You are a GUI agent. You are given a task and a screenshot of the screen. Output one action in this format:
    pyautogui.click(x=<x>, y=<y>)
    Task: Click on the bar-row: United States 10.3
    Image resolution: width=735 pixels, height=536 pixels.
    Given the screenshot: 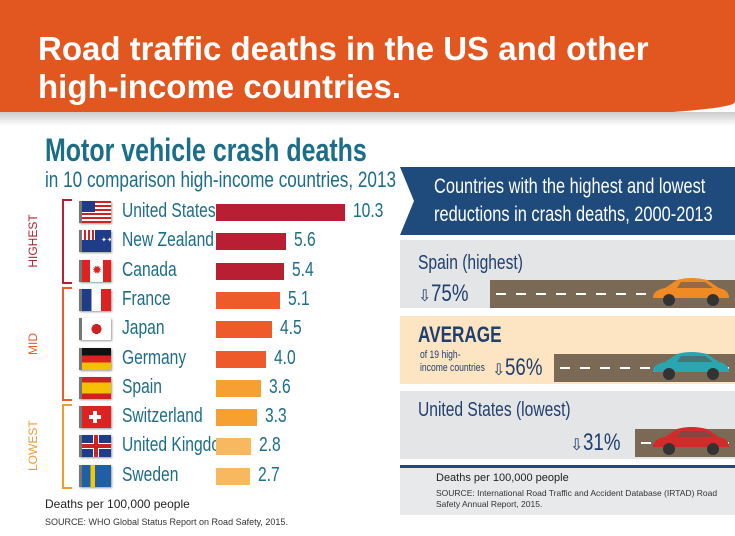 What is the action you would take?
    pyautogui.click(x=195, y=212)
    